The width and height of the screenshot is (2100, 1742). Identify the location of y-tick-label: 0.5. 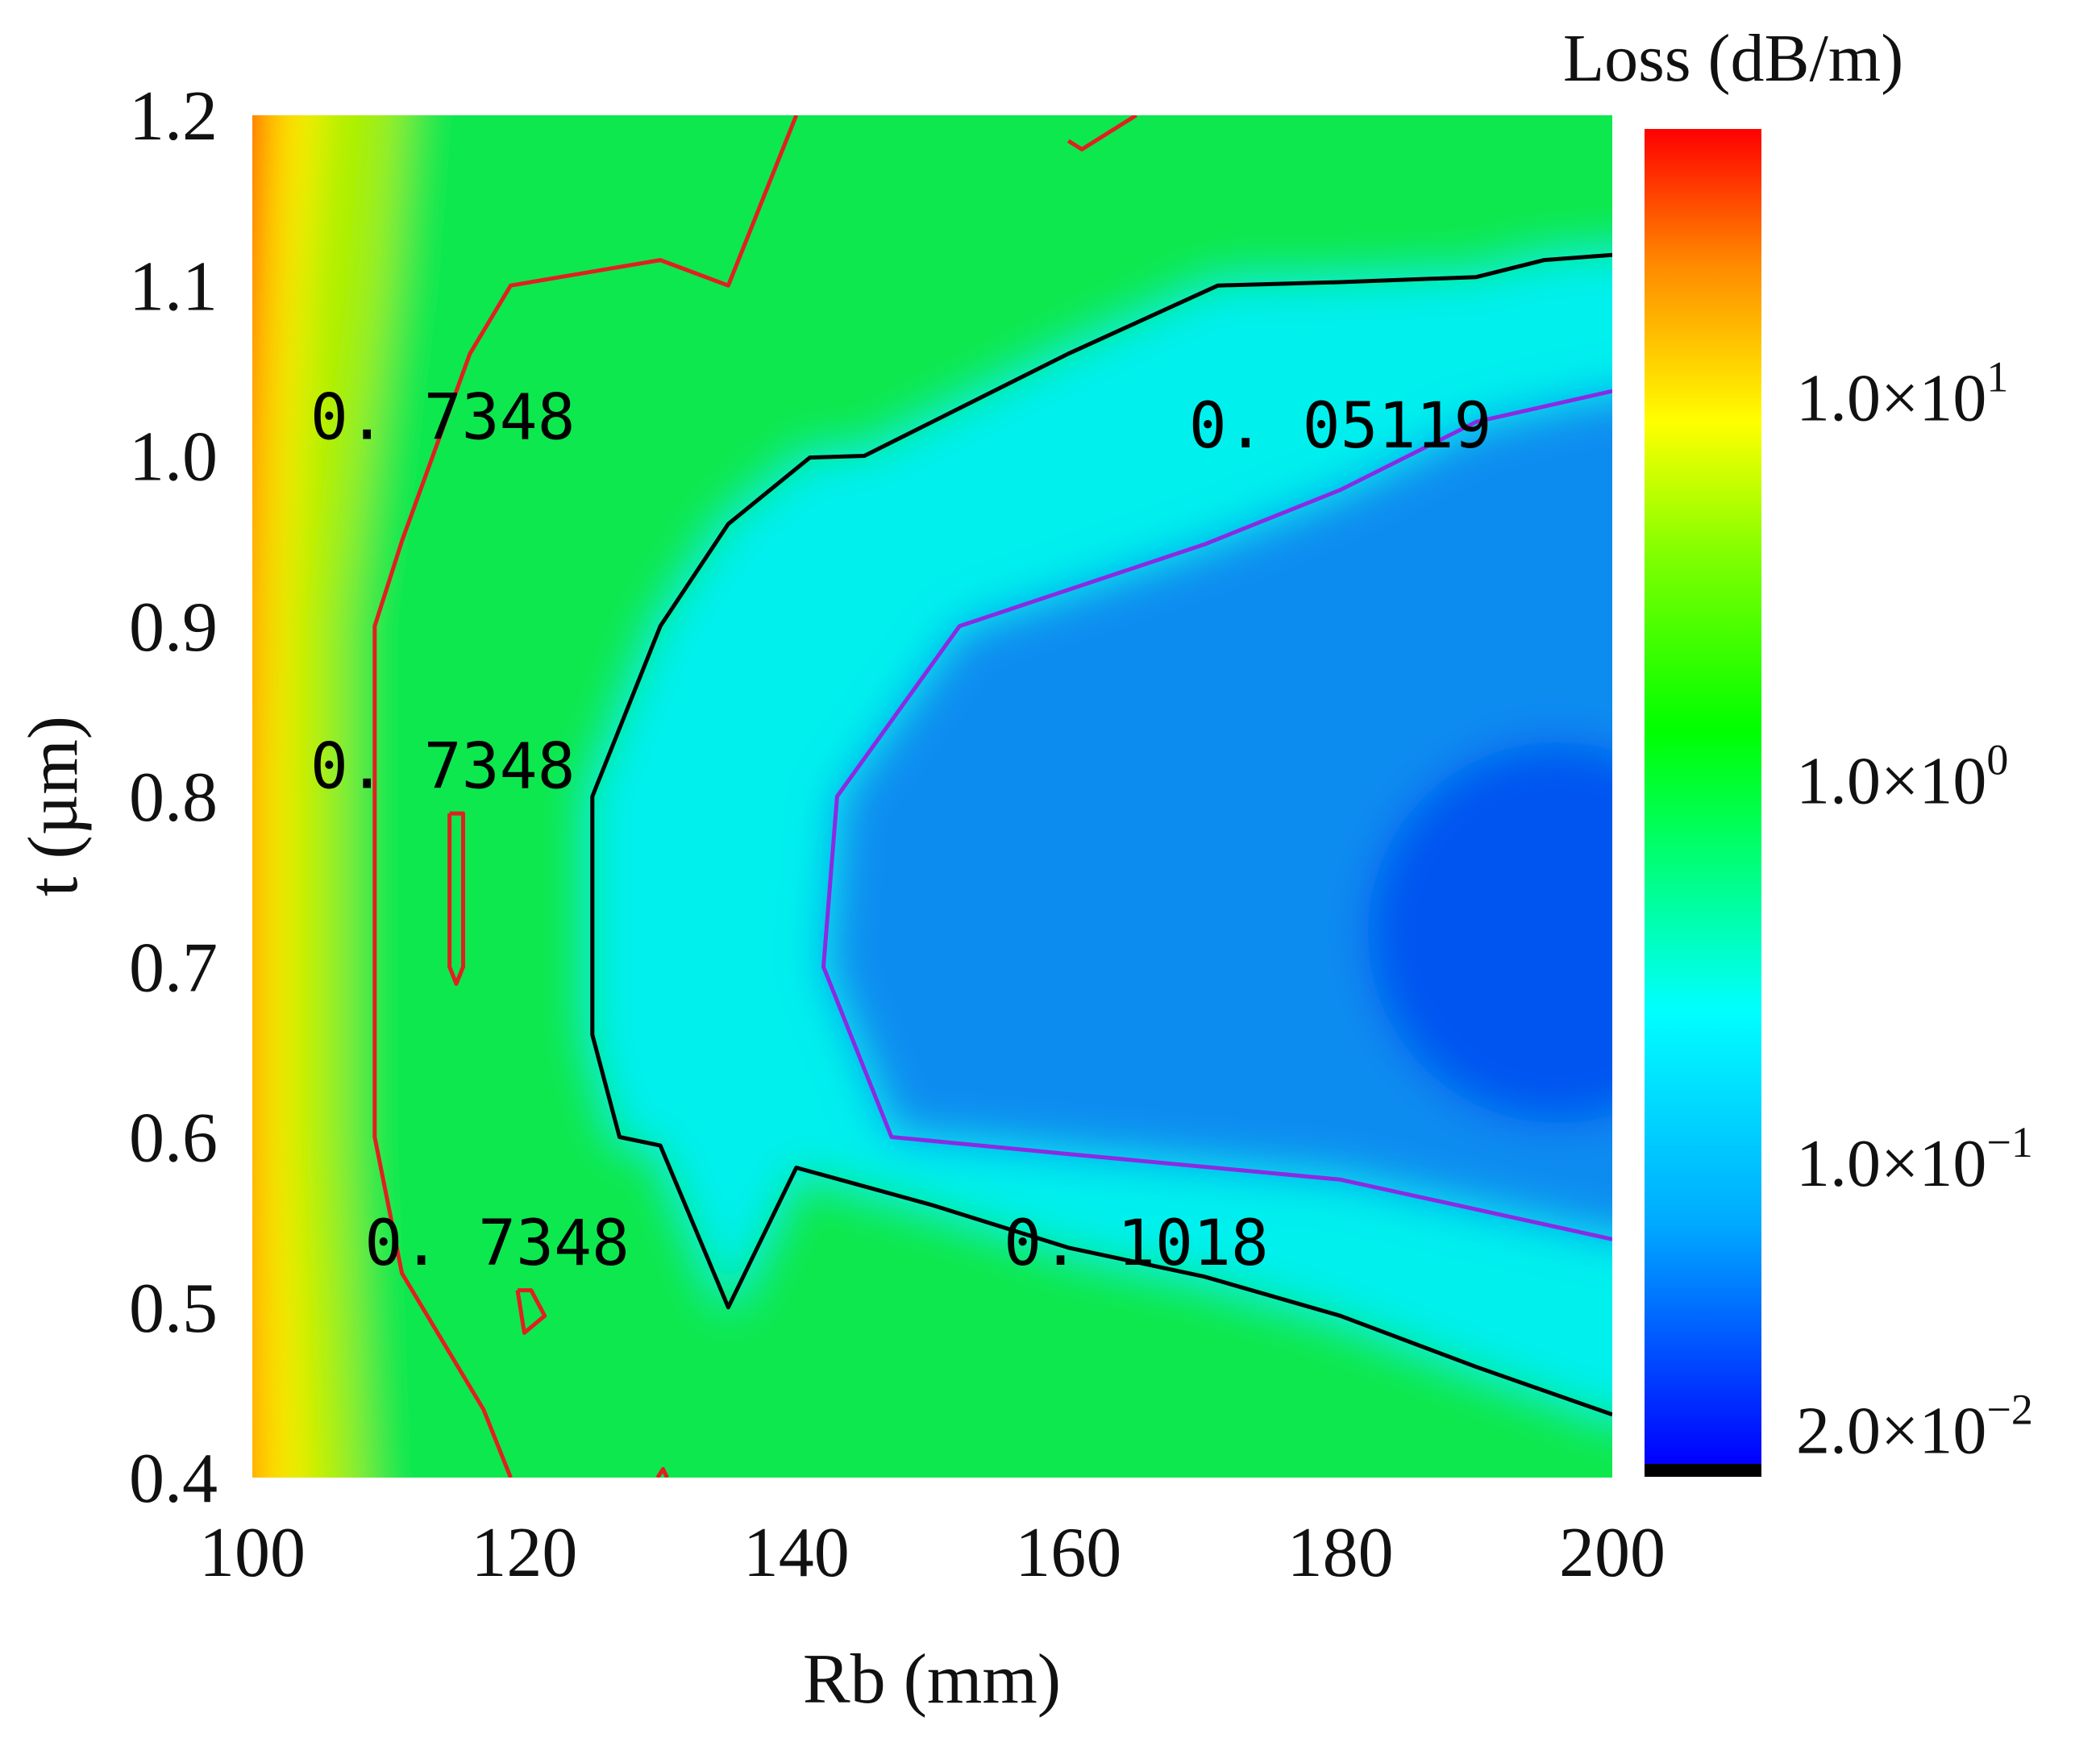
(173, 1309).